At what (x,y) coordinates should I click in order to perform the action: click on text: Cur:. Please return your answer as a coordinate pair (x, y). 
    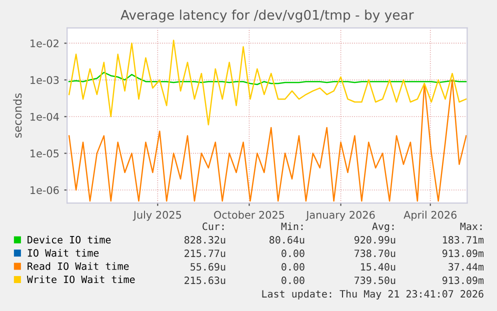
    Looking at the image, I should click on (213, 226).